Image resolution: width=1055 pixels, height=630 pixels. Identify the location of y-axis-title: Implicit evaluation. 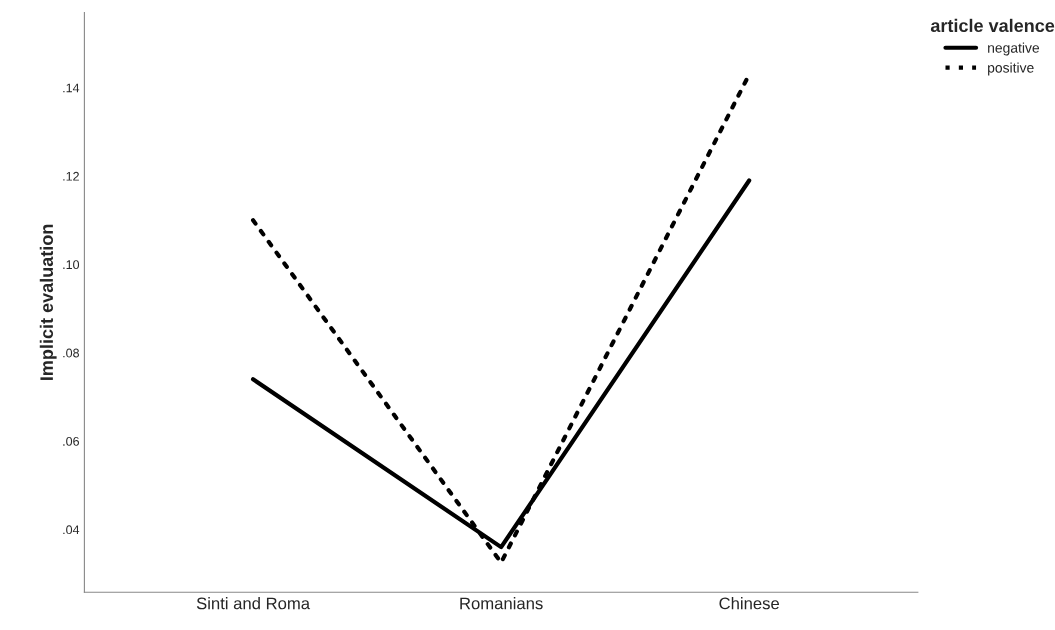
(48, 302).